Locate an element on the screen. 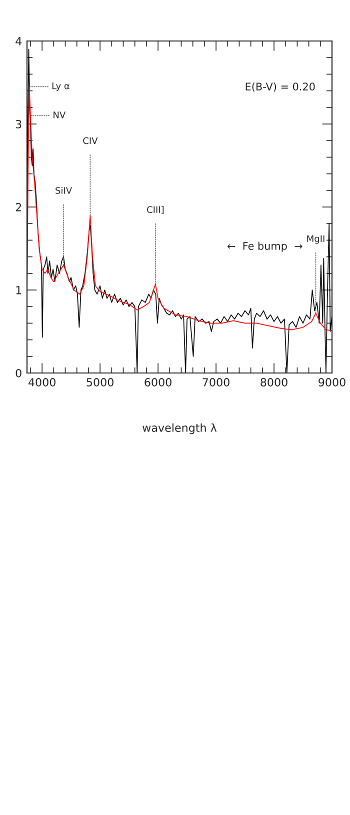 This screenshot has width=350, height=815. y-tick-label: 3 is located at coordinates (19, 124).